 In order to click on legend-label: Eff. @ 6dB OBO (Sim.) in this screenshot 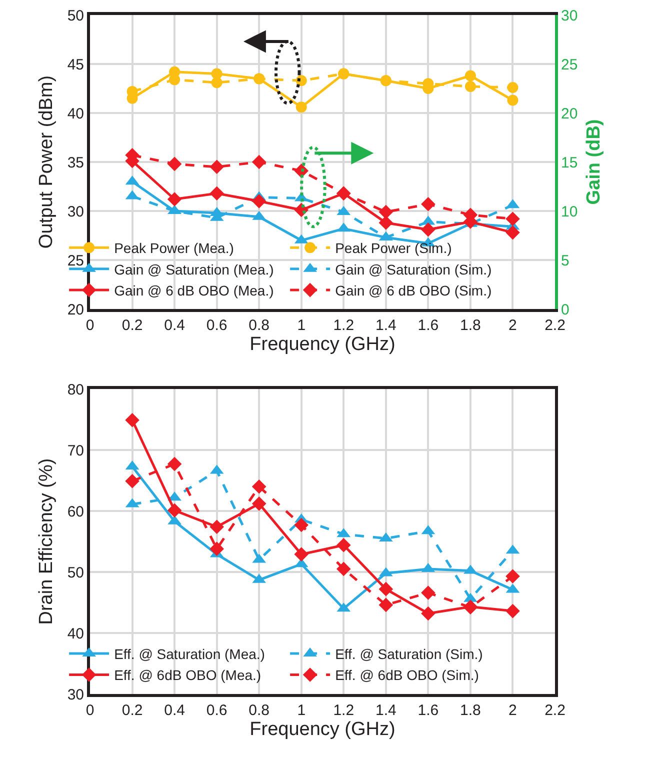, I will do `click(407, 675)`.